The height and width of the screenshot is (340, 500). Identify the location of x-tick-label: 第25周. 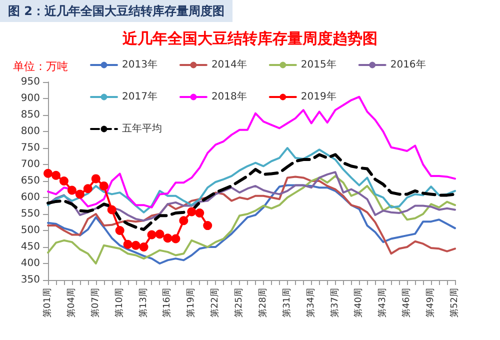
(239, 303).